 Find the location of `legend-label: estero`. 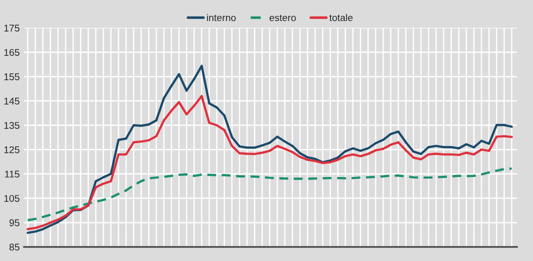

legend-label: estero is located at coordinates (283, 18).